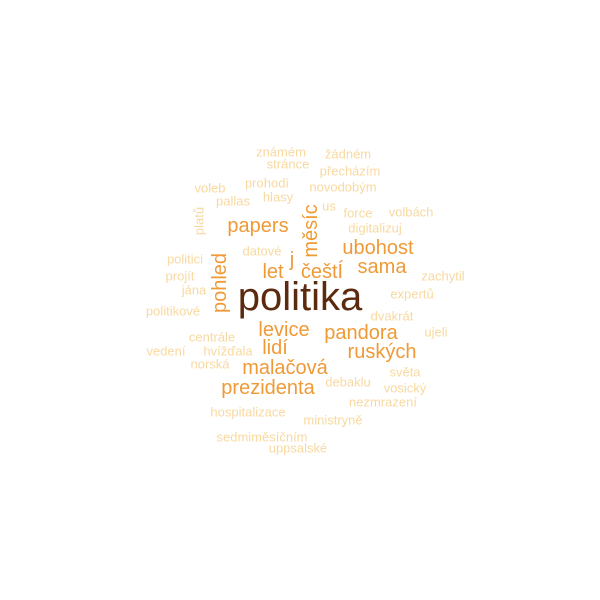  What do you see at coordinates (300, 297) in the screenshot?
I see `word-cloud-word: politika` at bounding box center [300, 297].